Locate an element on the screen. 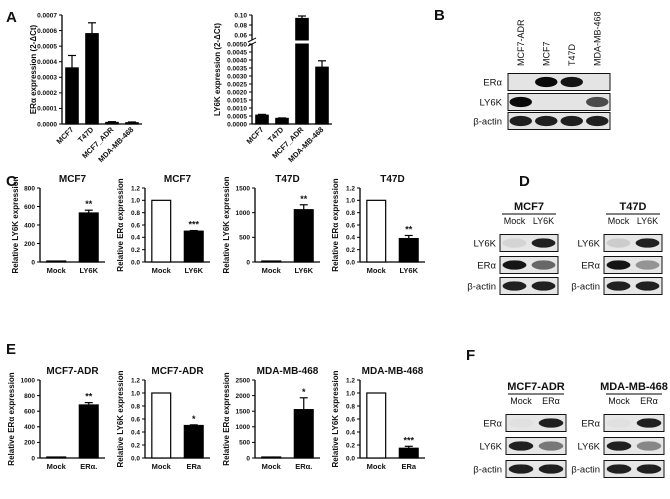  y-tick-label: 0.0045 is located at coordinates (237, 52).